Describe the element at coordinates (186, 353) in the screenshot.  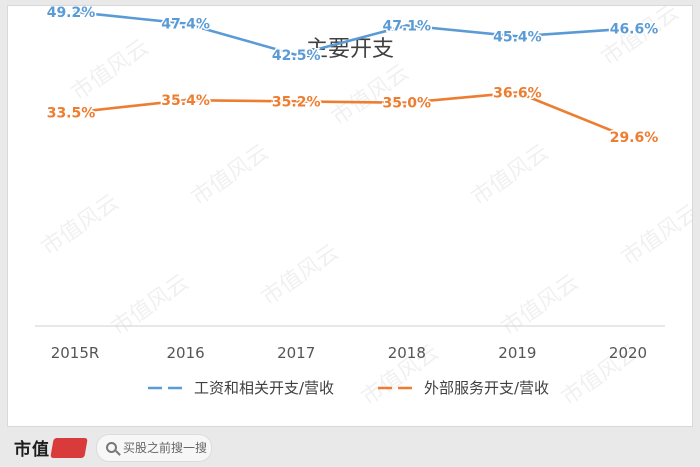
I see `x-tick-label: 2016` at that location.